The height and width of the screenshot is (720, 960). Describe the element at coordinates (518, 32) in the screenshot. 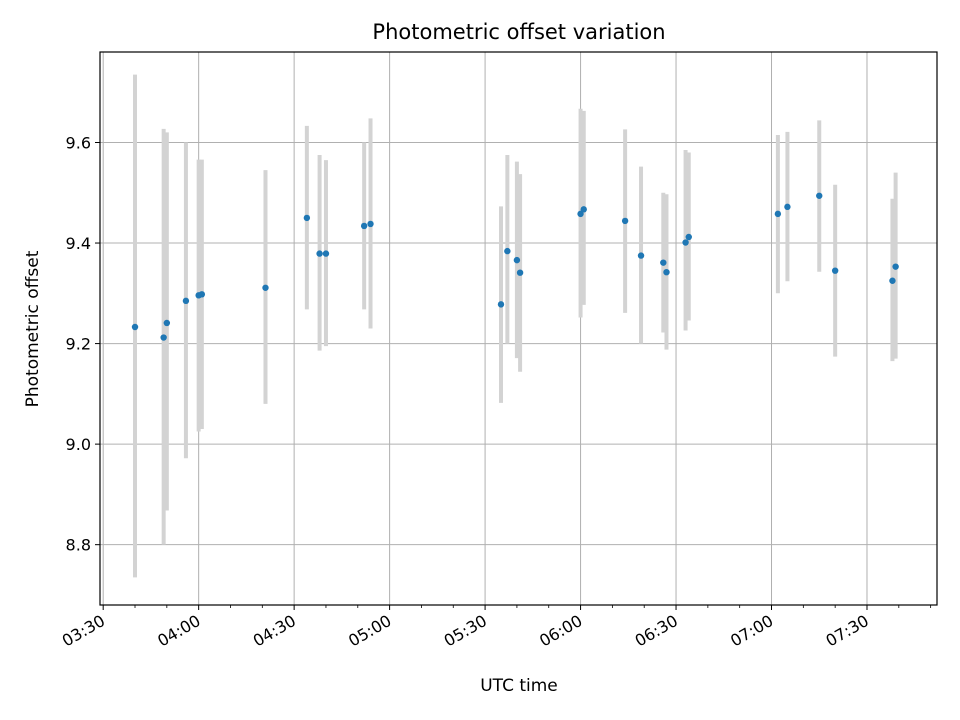

I see `chart-title: Photometric offset variation` at that location.